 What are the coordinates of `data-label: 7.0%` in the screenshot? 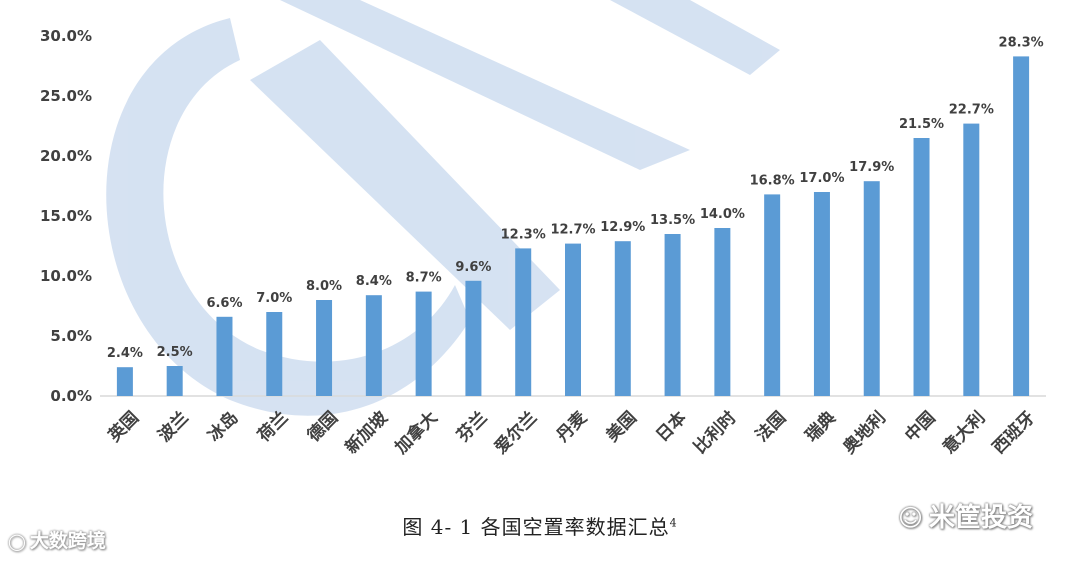 It's located at (274, 298).